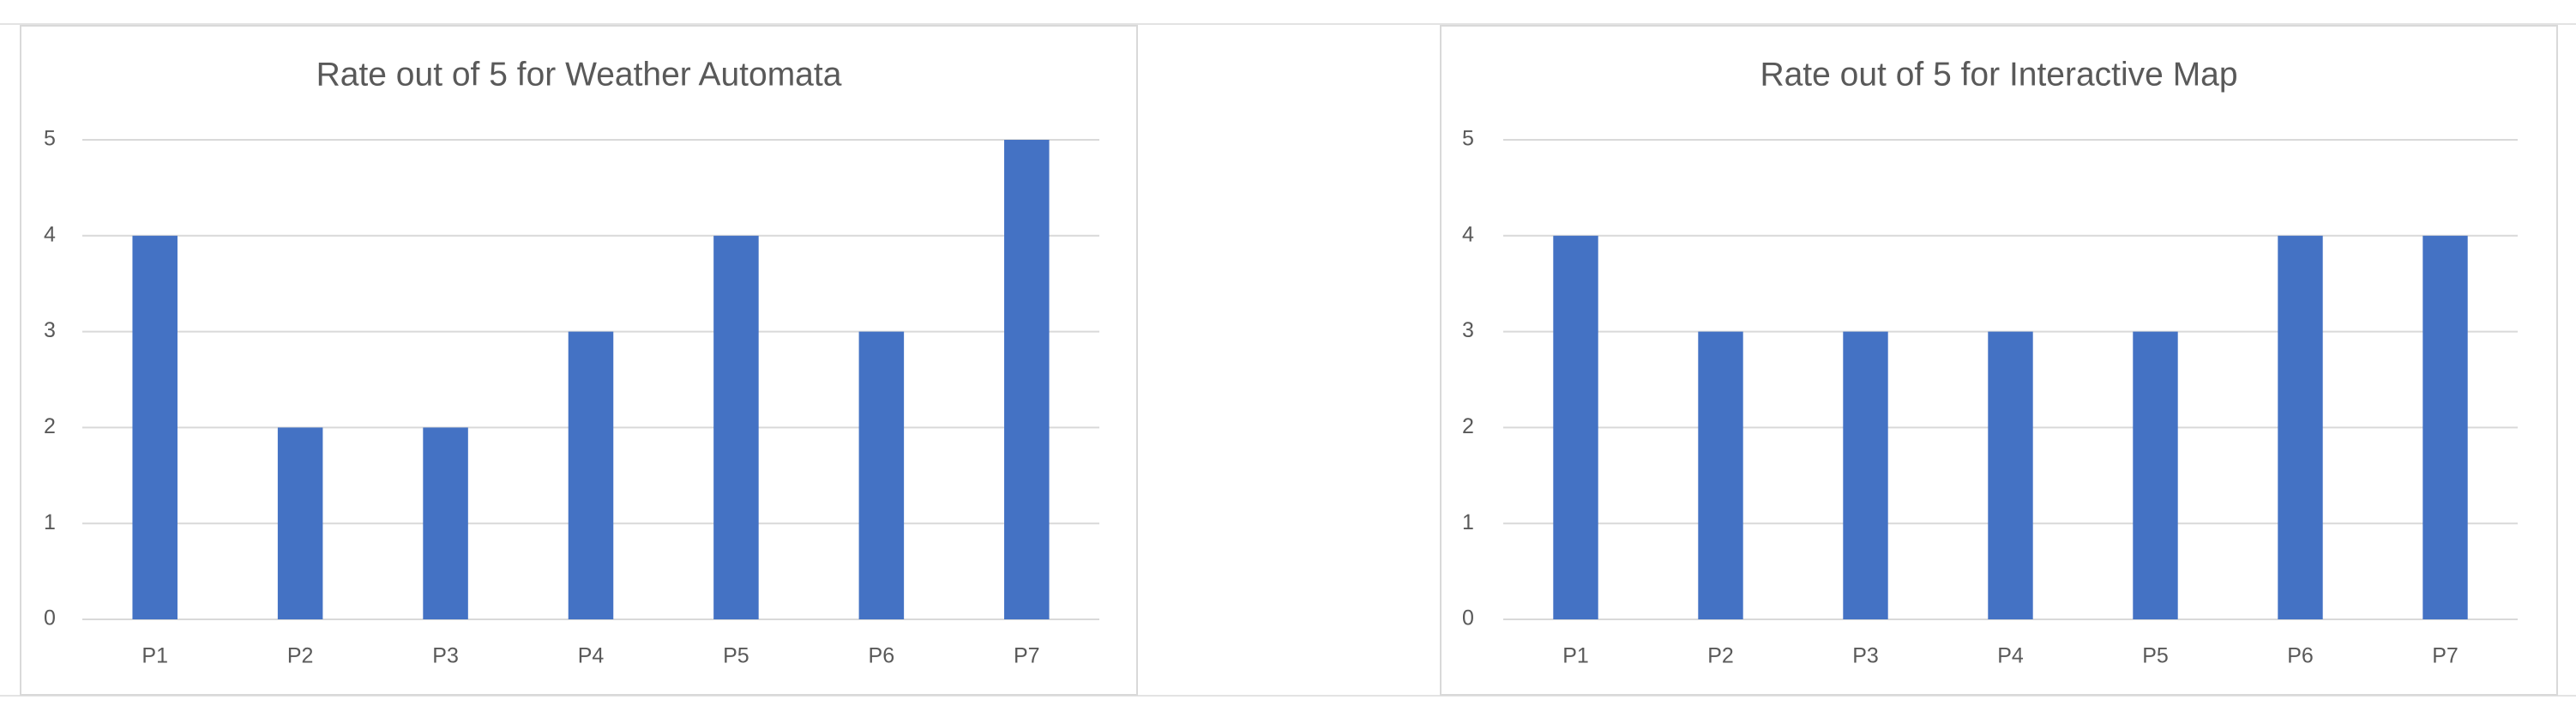 This screenshot has height=718, width=2576. I want to click on chart-title: Rate out of 5 for Weather Automata, so click(579, 74).